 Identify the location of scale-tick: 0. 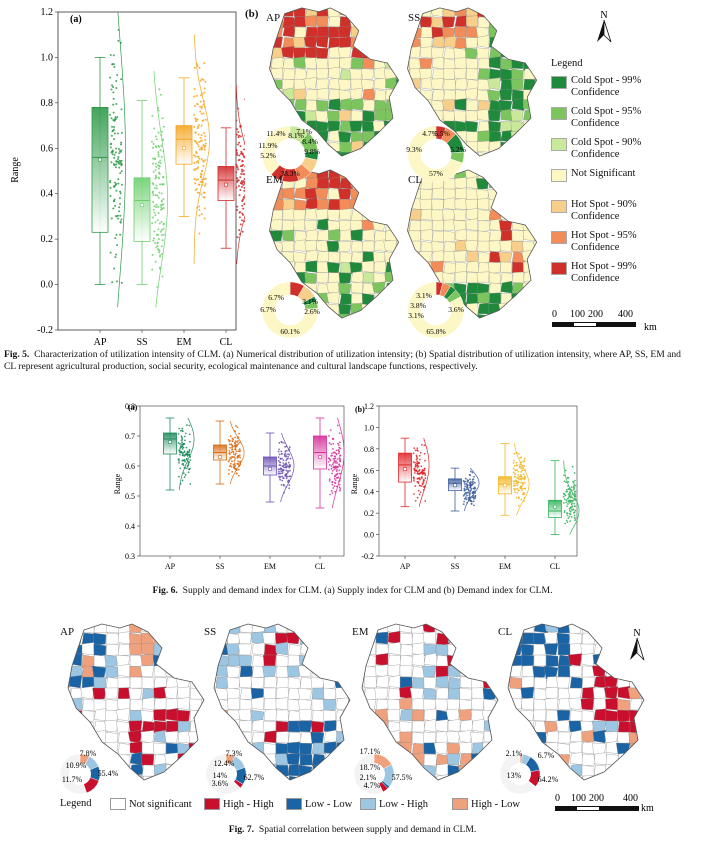
(557, 798).